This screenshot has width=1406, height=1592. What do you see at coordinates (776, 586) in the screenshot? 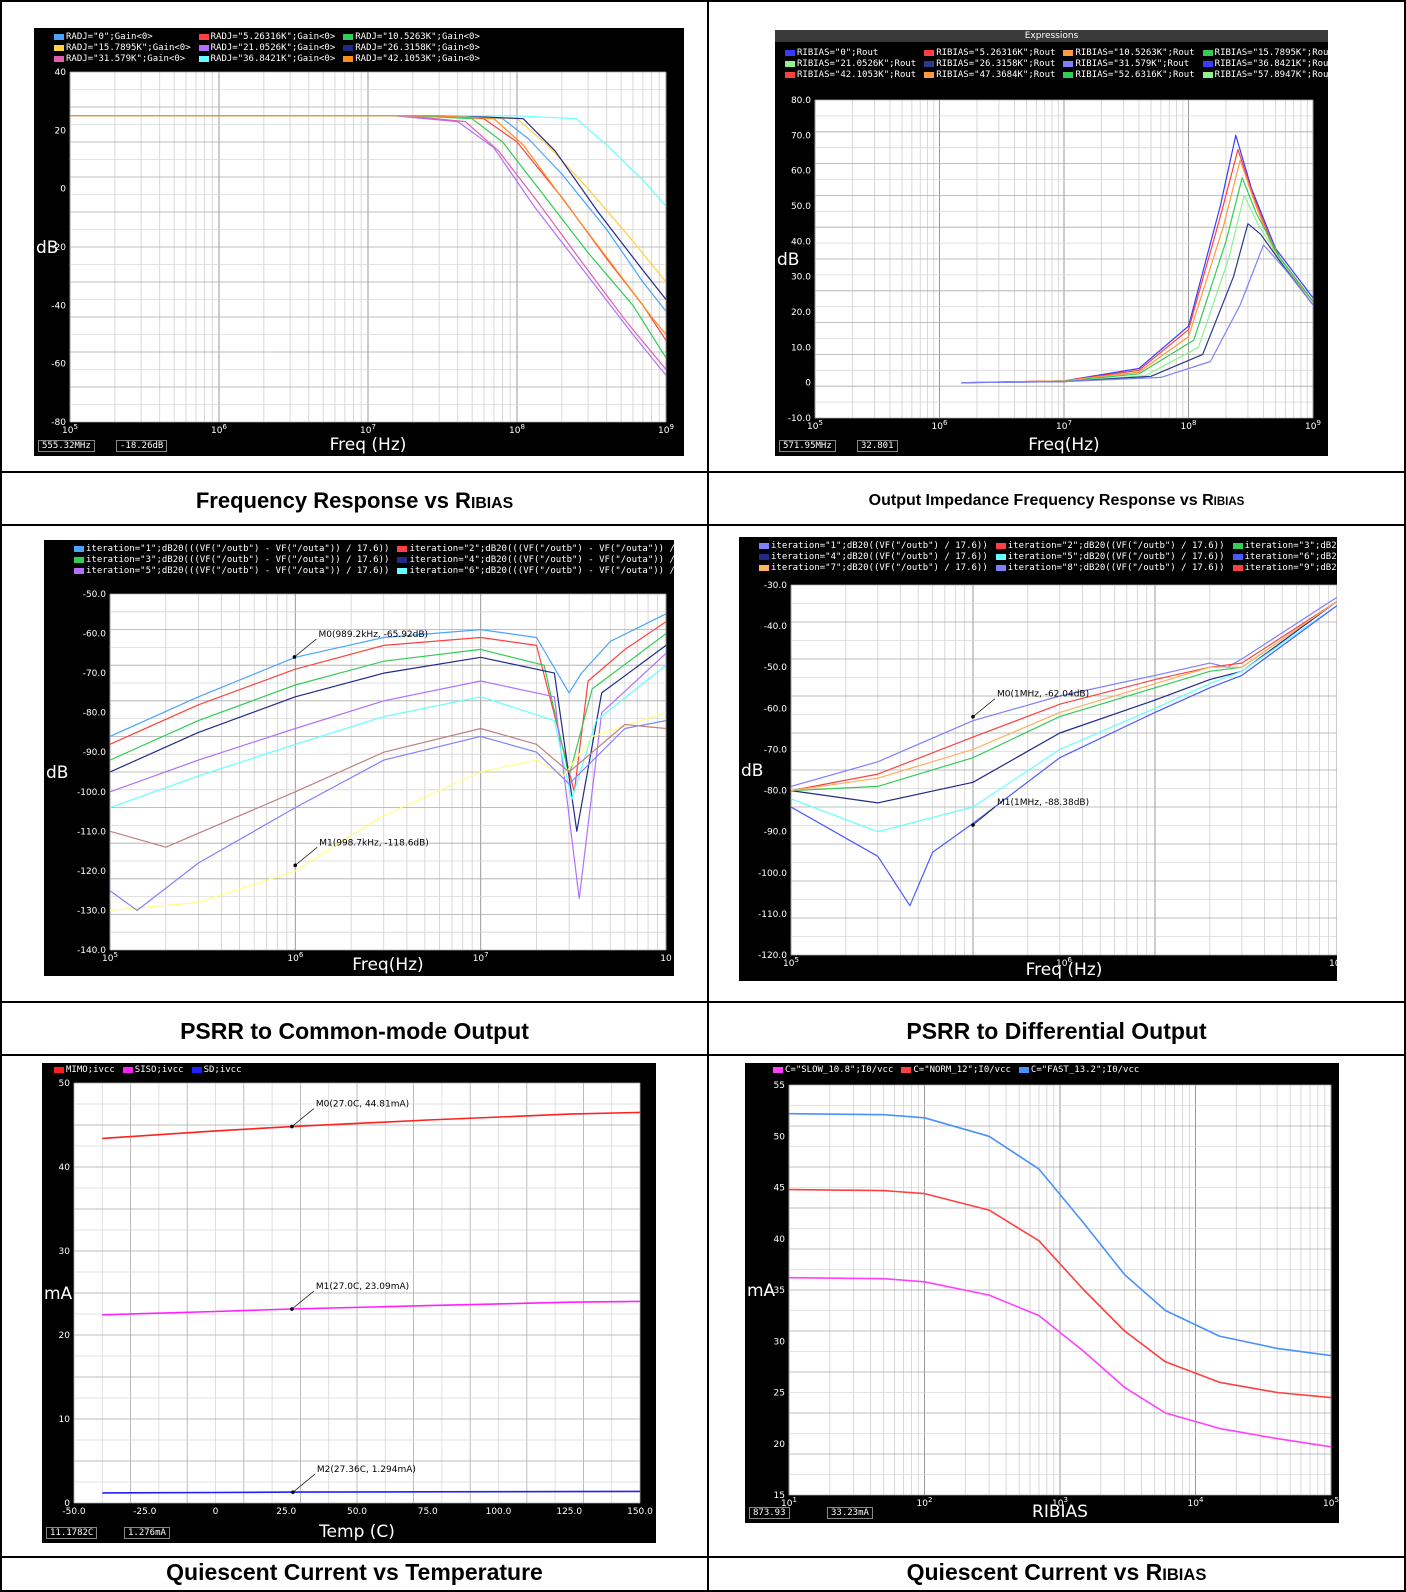
I see `y-tick-label: -30.0` at bounding box center [776, 586].